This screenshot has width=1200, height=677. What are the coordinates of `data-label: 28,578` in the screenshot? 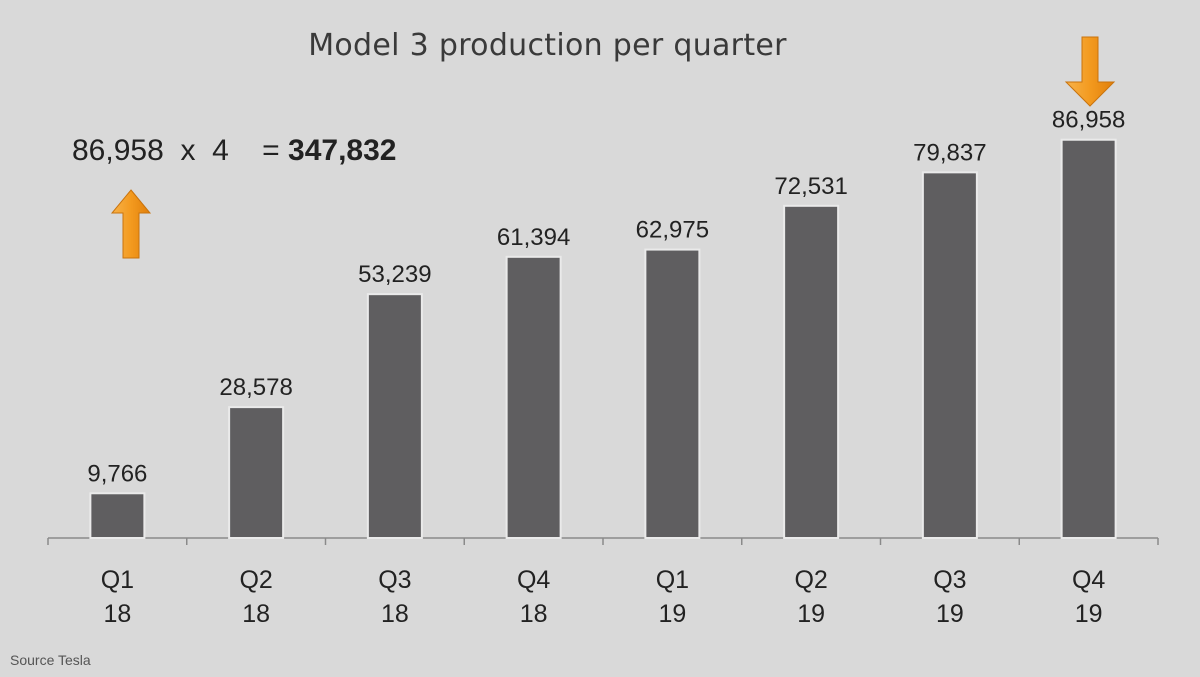 It's located at (255, 387).